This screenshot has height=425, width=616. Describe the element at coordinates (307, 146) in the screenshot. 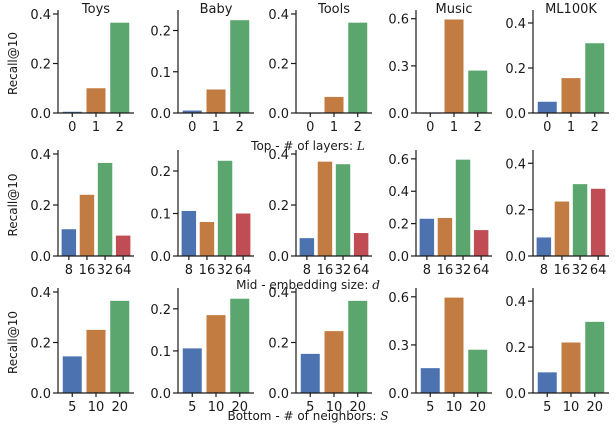

I see `row-caption: Top - # of layers: L` at that location.